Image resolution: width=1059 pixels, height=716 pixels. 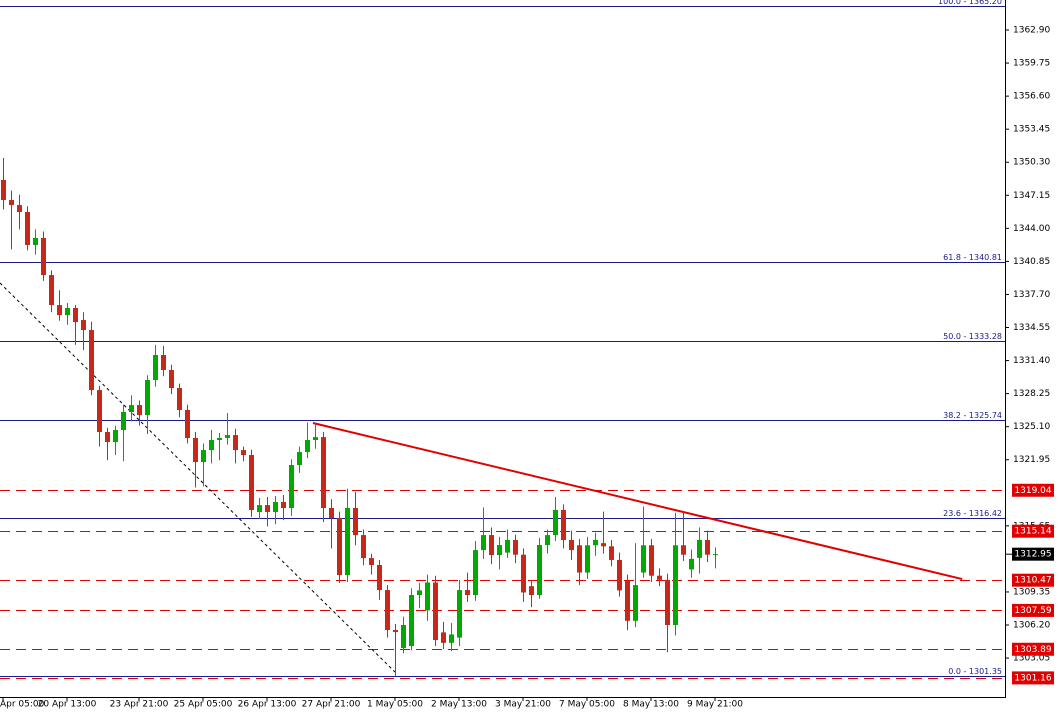 What do you see at coordinates (970, 3) in the screenshot?
I see `fib-level-label: 100.0 - 1365.20` at bounding box center [970, 3].